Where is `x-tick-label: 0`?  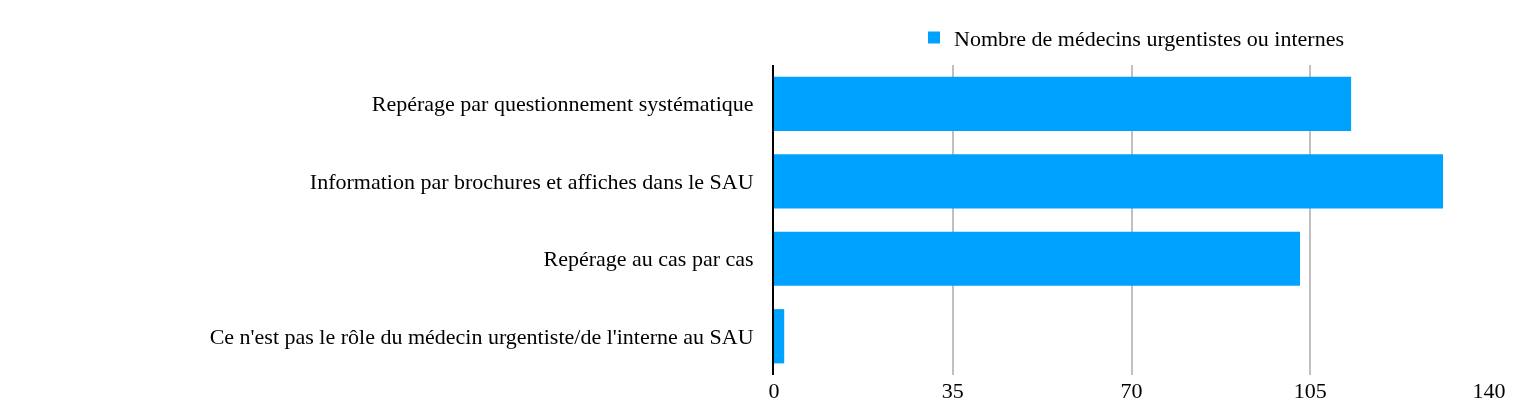 x-tick-label: 0 is located at coordinates (774, 390).